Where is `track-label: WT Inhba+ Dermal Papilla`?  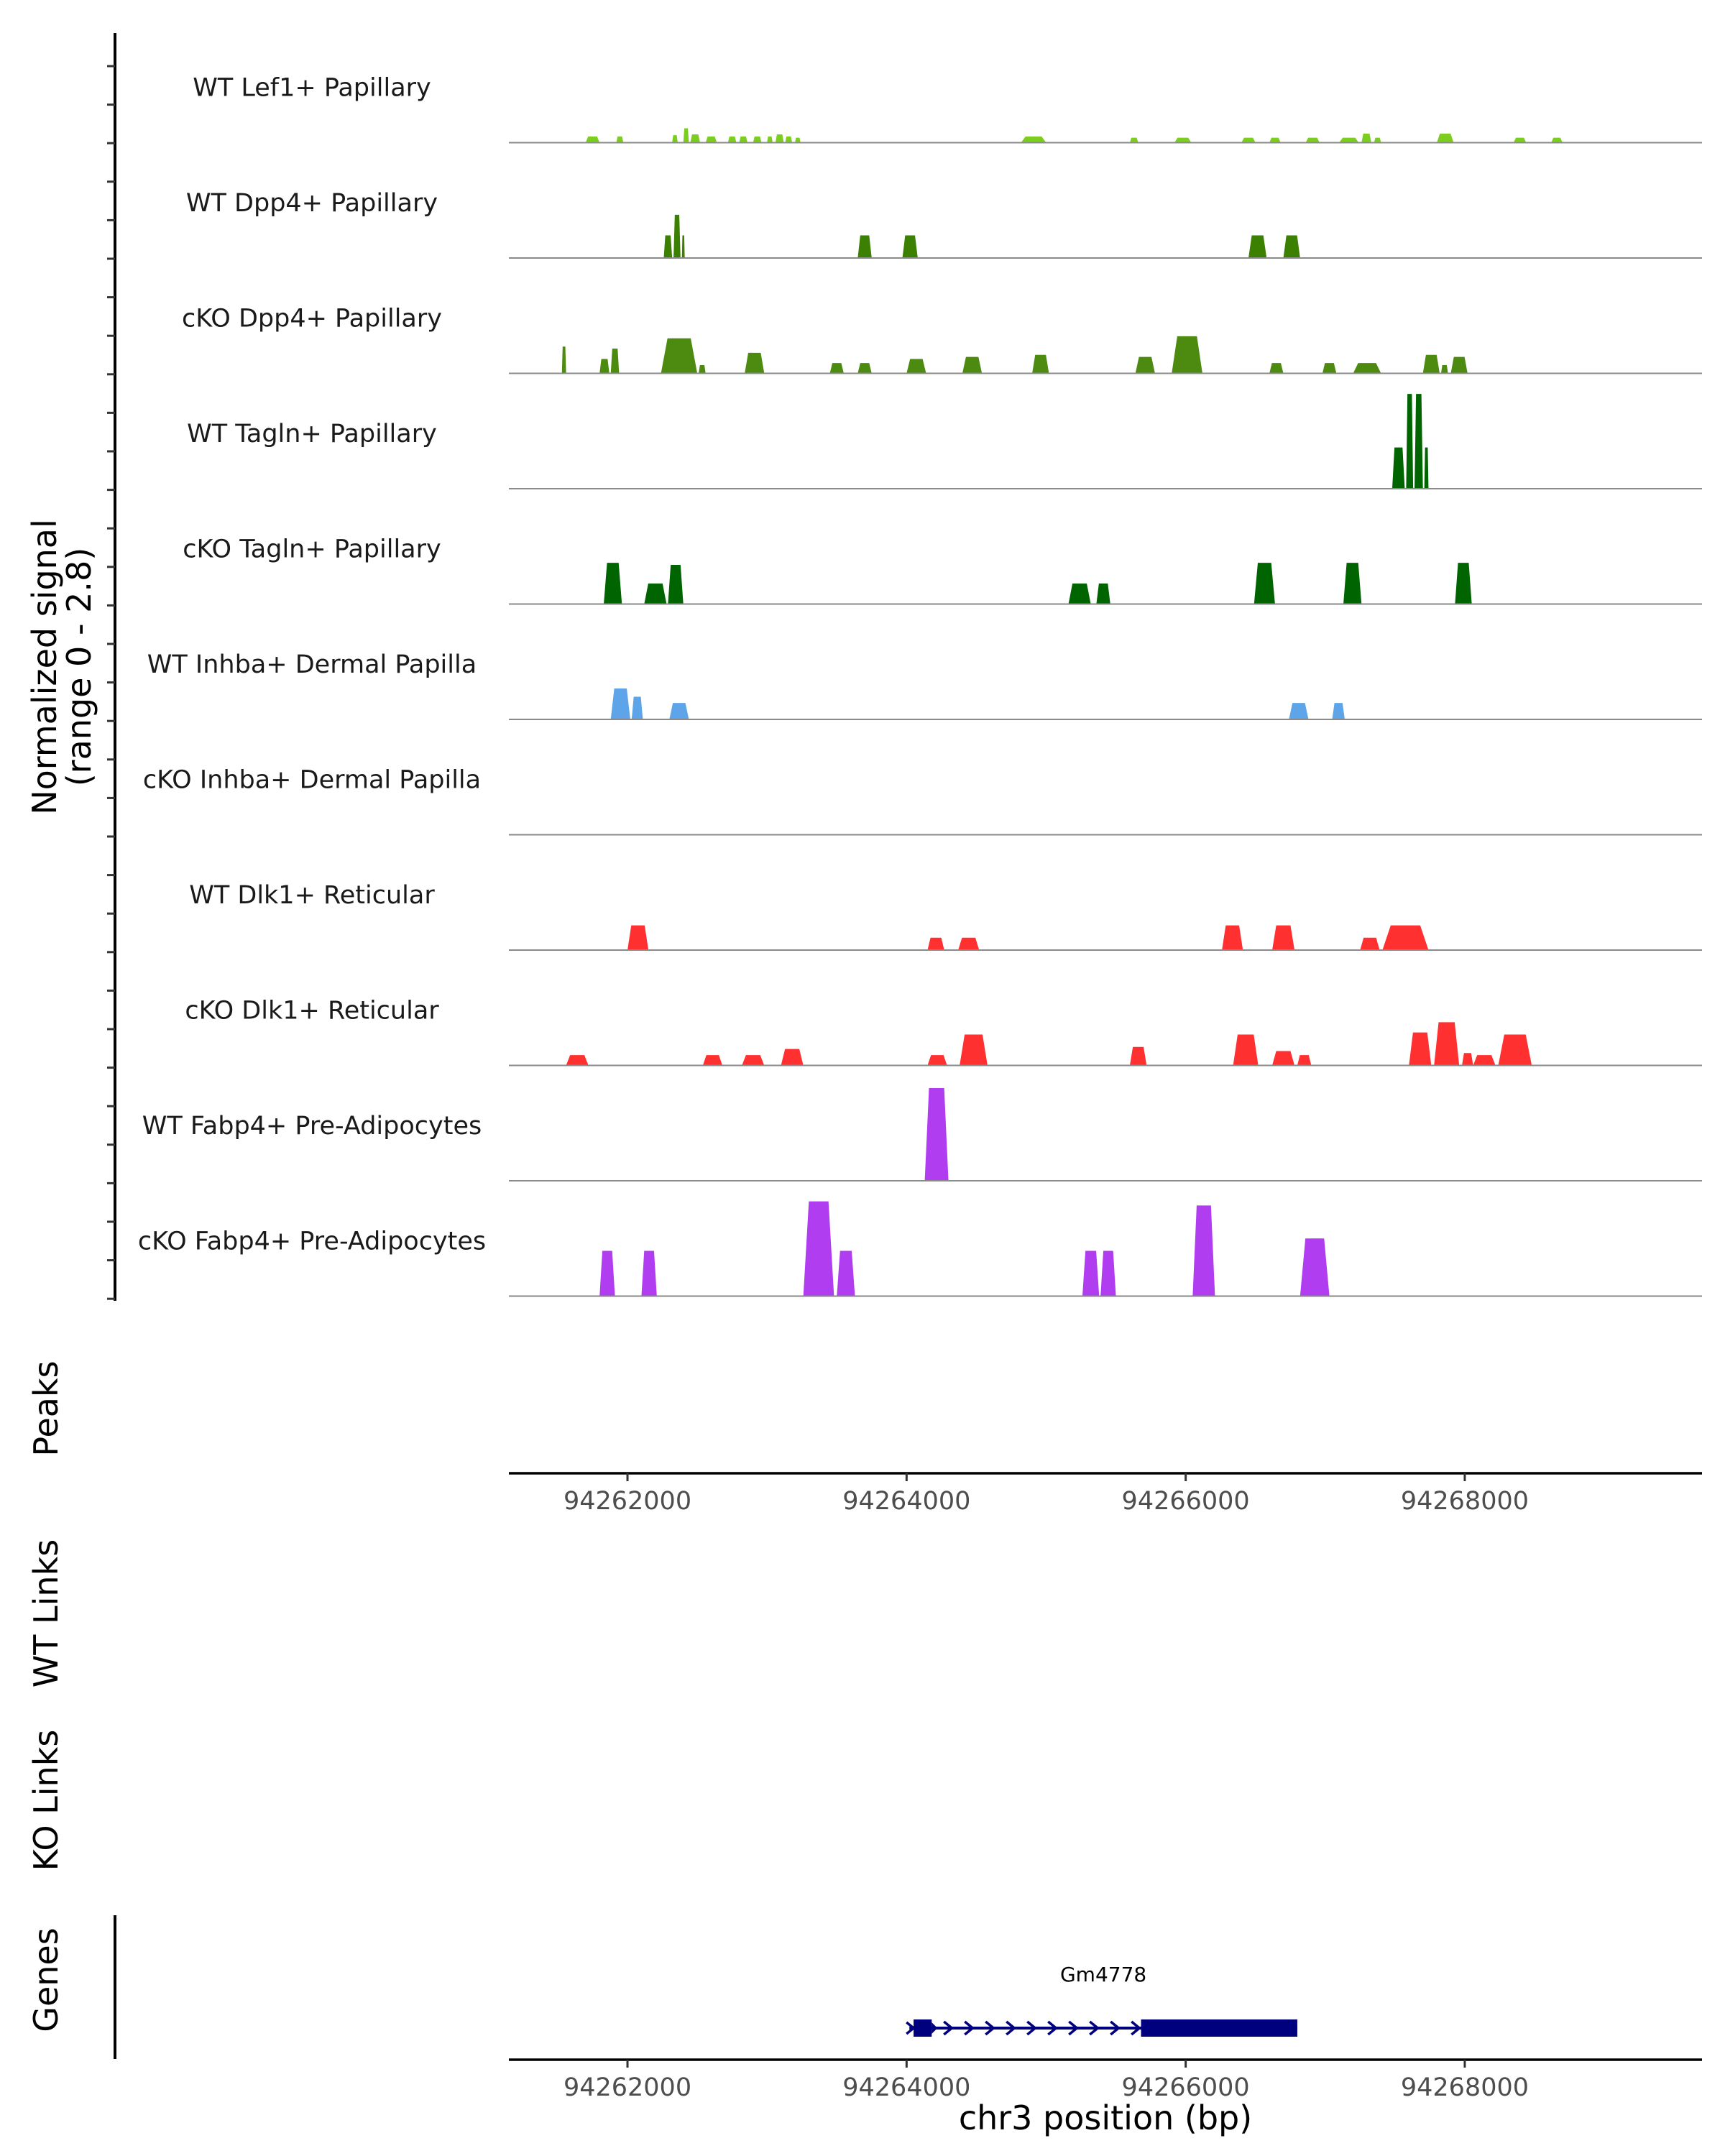
track-label: WT Inhba+ Dermal Papilla is located at coordinates (312, 664).